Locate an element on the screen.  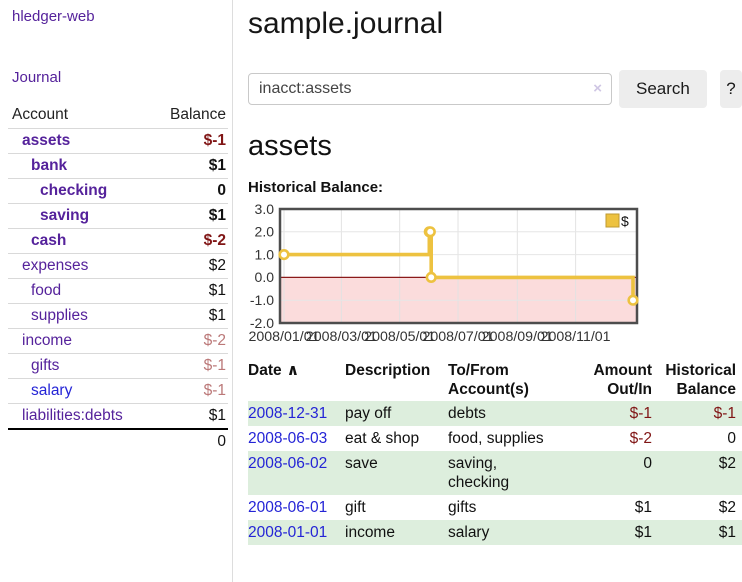
account-link-food: food is located at coordinates (46, 290).